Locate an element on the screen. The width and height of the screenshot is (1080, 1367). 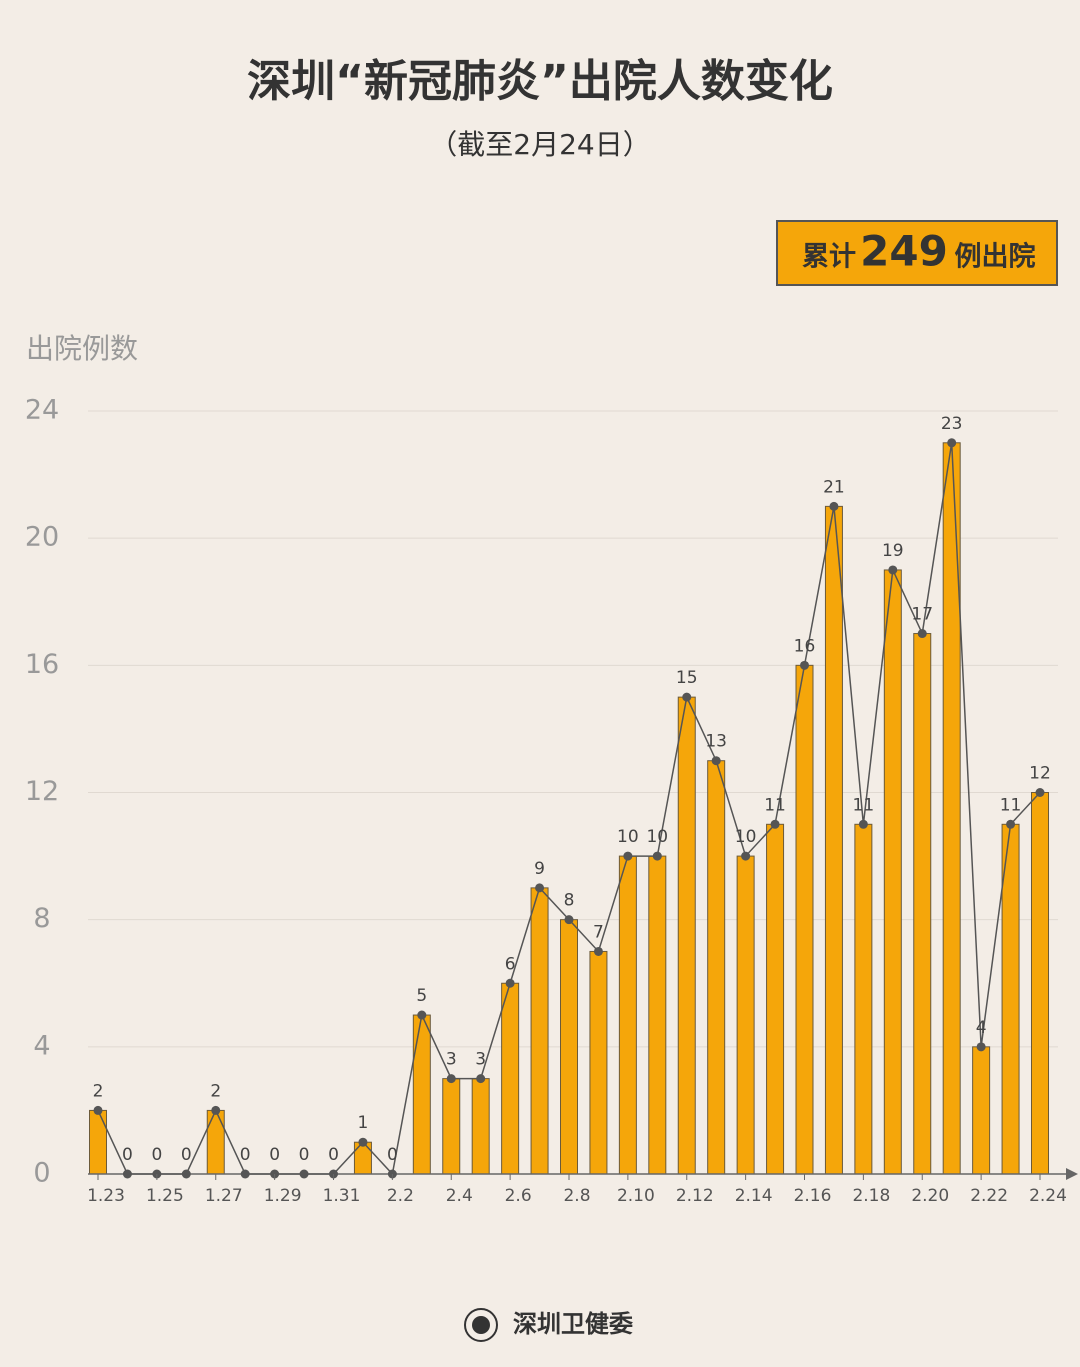
value-label: 9 is located at coordinates (539, 869).